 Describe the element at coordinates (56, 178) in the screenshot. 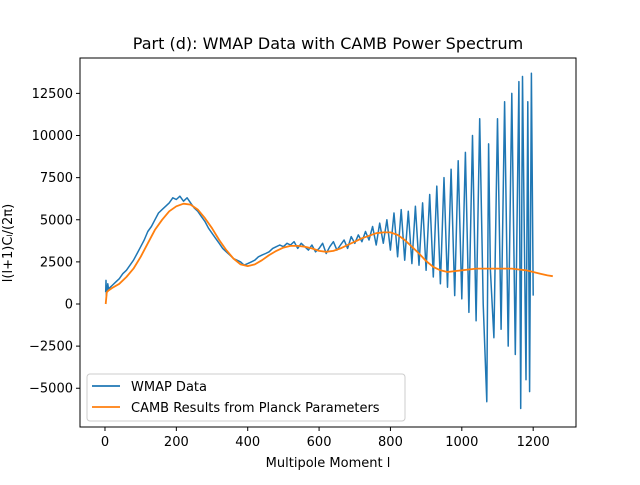

I see `y-tick-label: 7500` at that location.